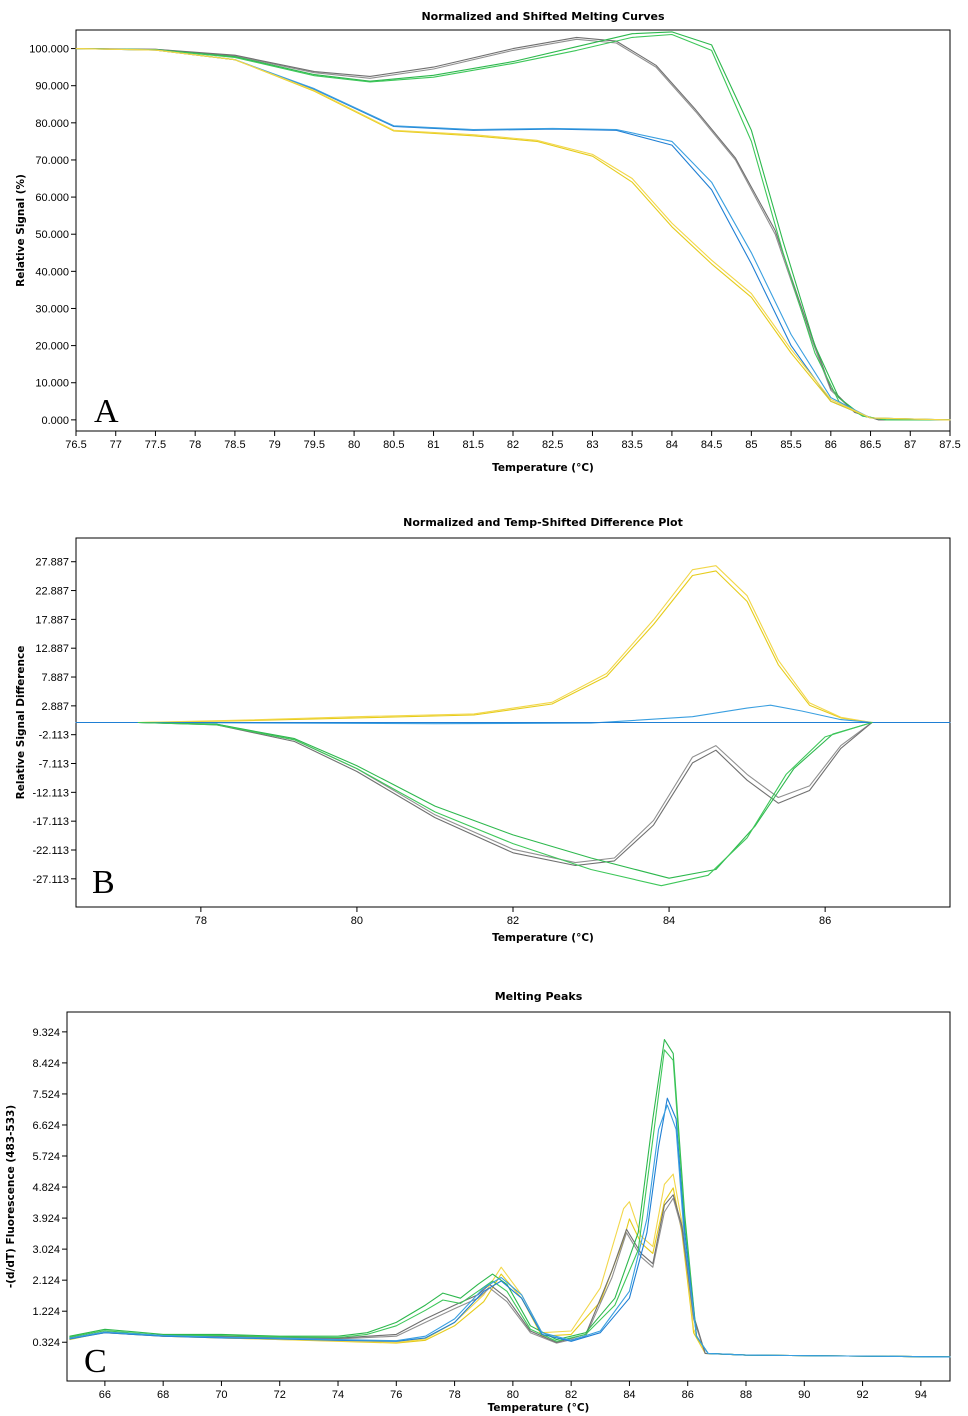 This screenshot has width=968, height=1416. I want to click on panel-c-x-tick-label: 94, so click(921, 1395).